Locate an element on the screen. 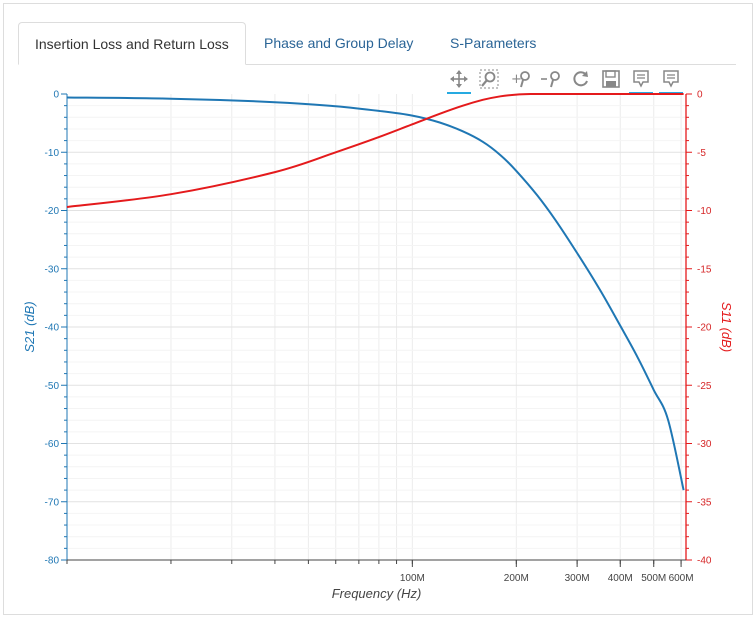 The image size is (756, 618). y-right-tick-label: -30 is located at coordinates (704, 444).